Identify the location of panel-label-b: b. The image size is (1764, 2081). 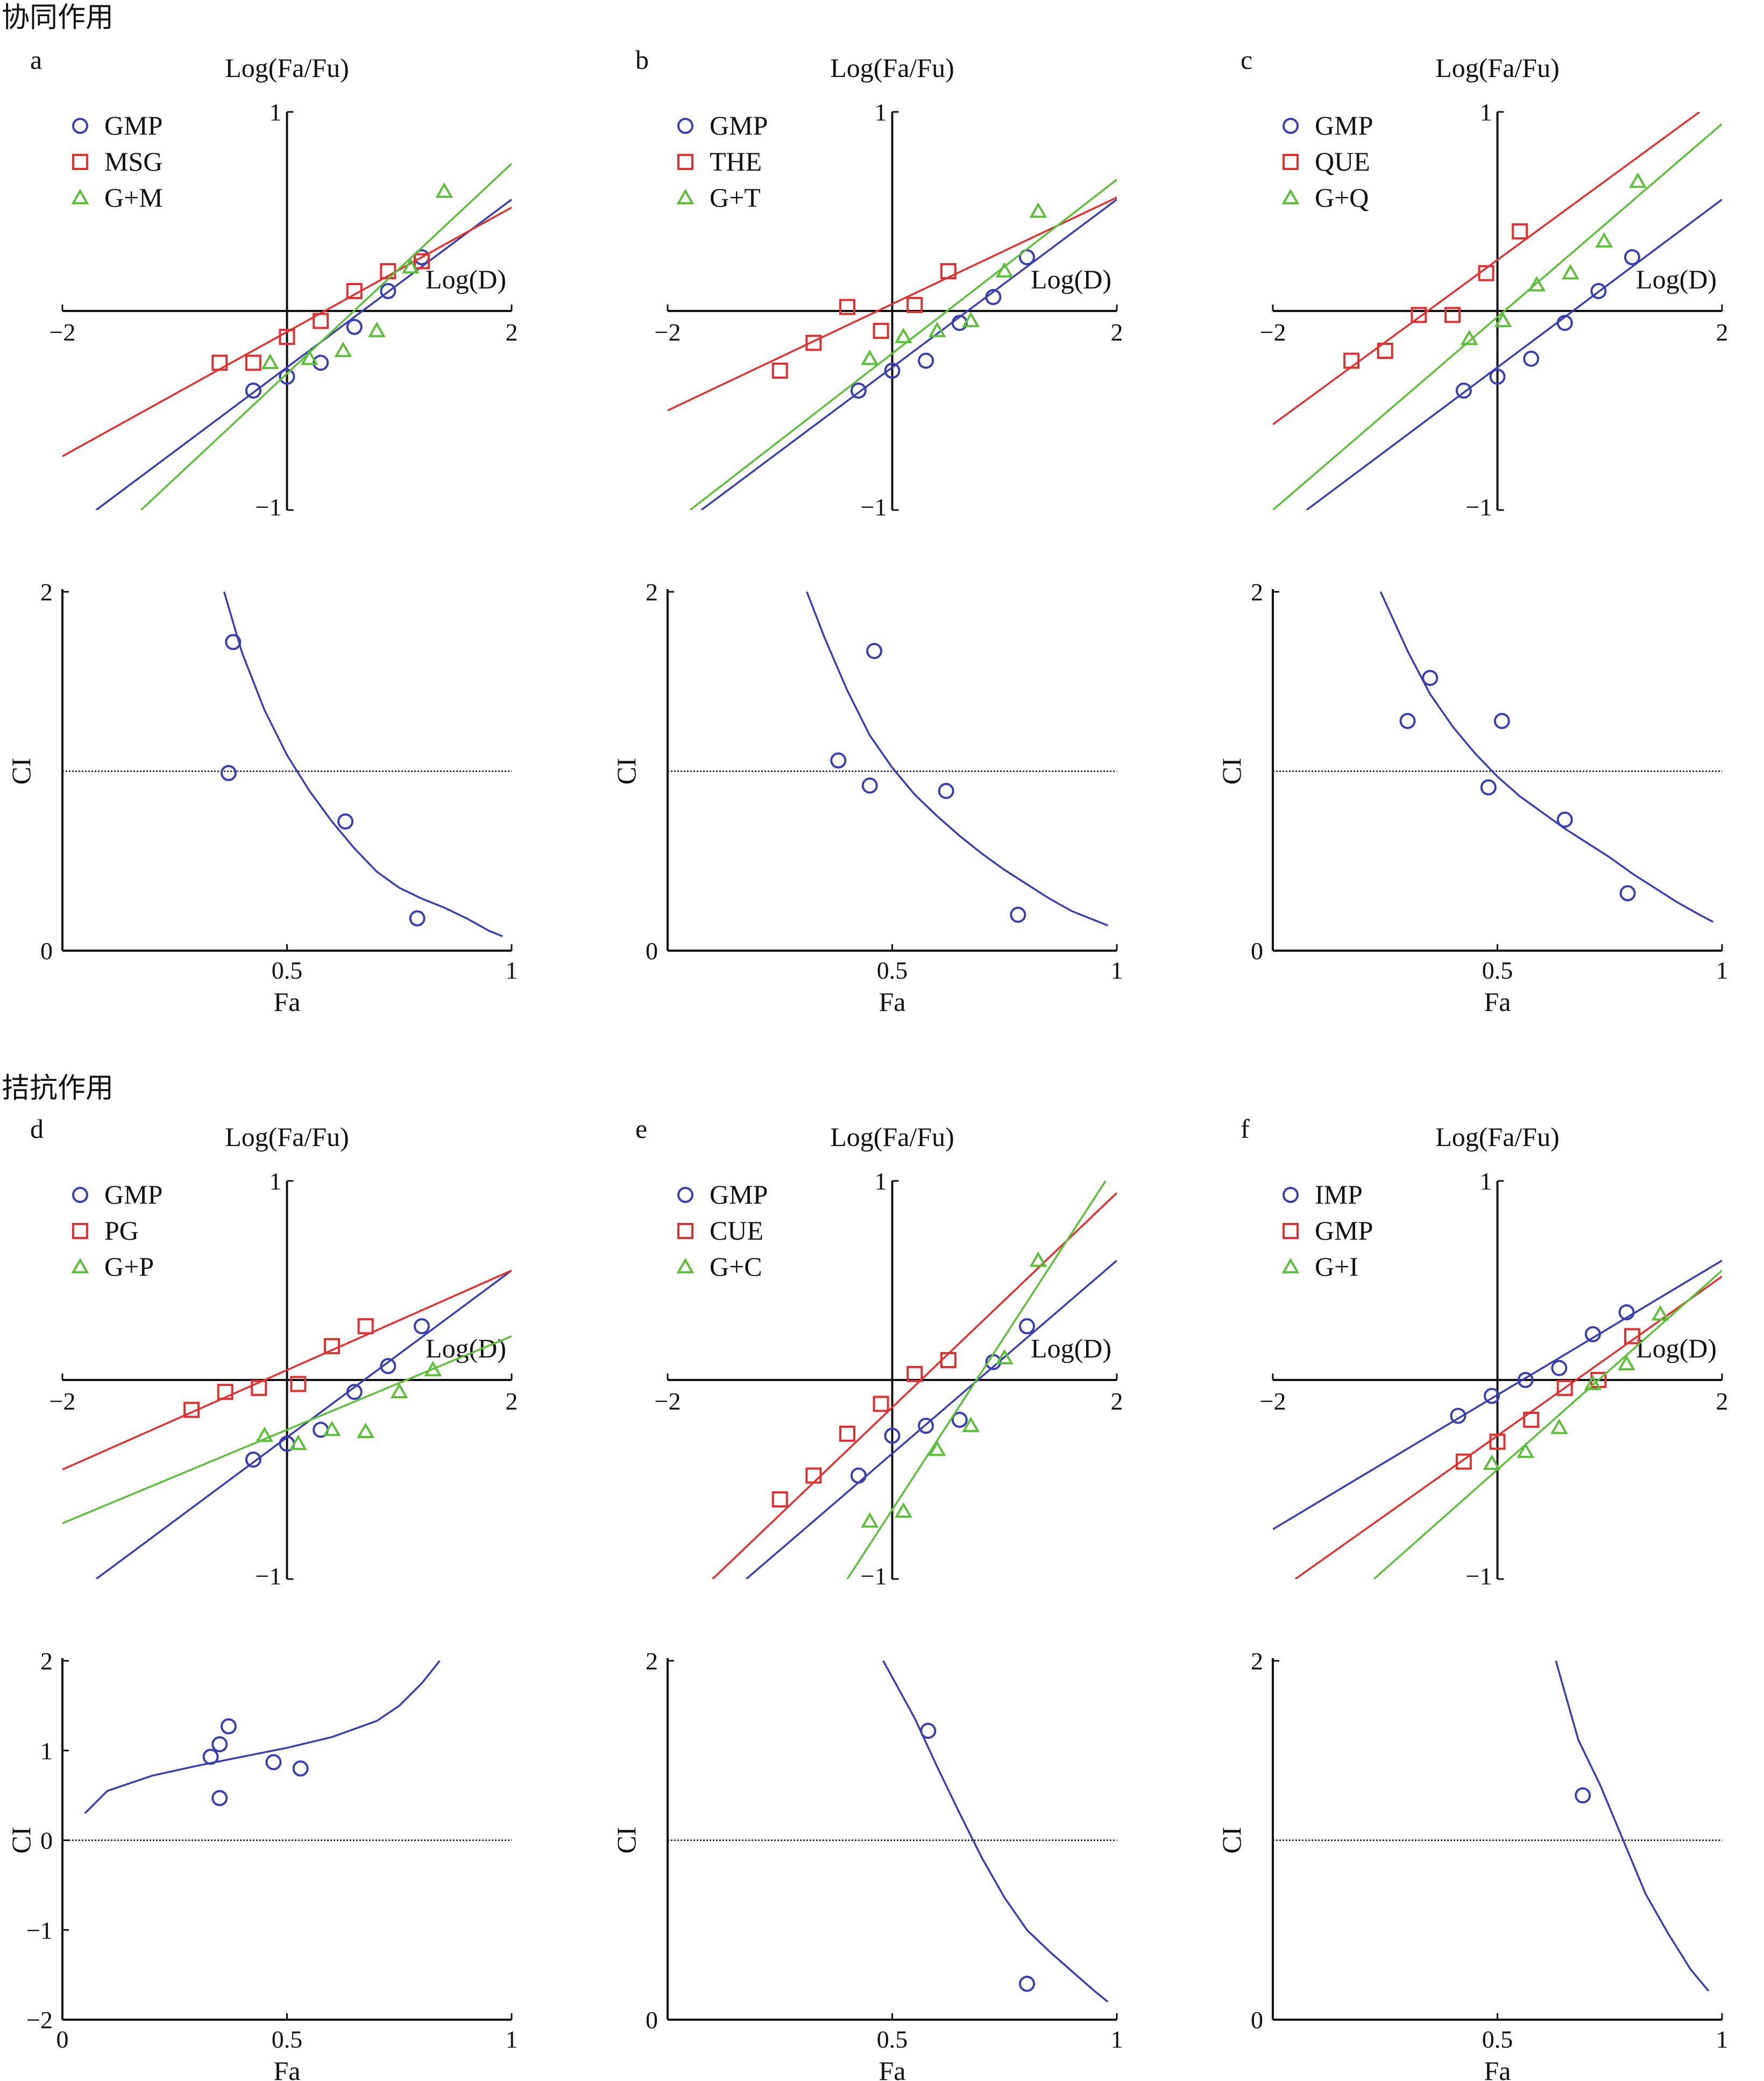
(642, 60).